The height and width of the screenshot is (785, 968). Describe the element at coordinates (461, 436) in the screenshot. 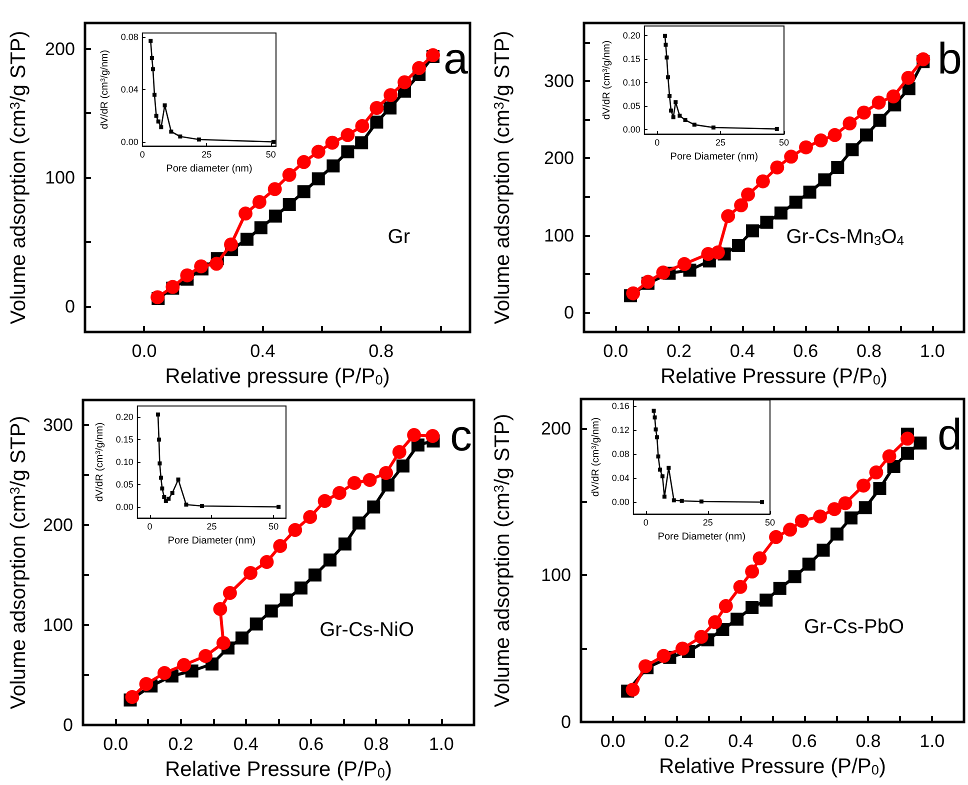

I see `annotation: c` at that location.